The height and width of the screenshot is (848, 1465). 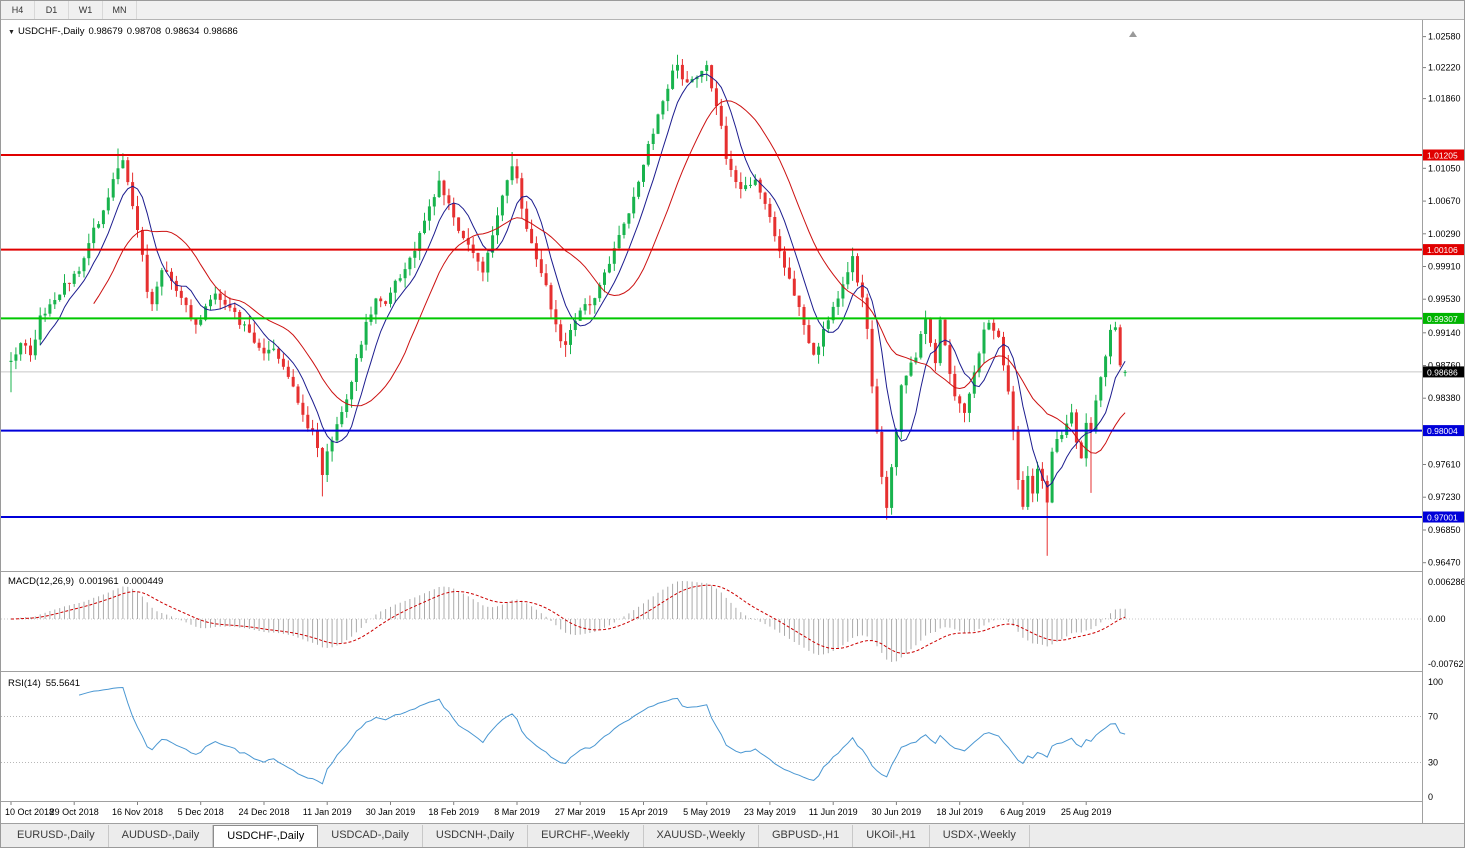 What do you see at coordinates (1133, 34) in the screenshot?
I see `chart-shift-marker-icon` at bounding box center [1133, 34].